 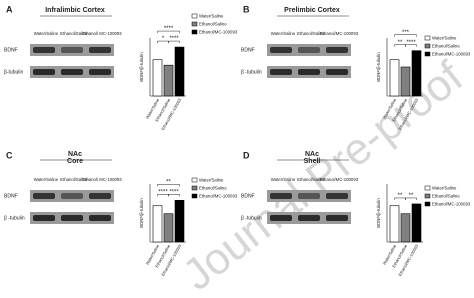 What do you see at coordinates (9, 155) in the screenshot?
I see `panel-letter: C` at bounding box center [9, 155].